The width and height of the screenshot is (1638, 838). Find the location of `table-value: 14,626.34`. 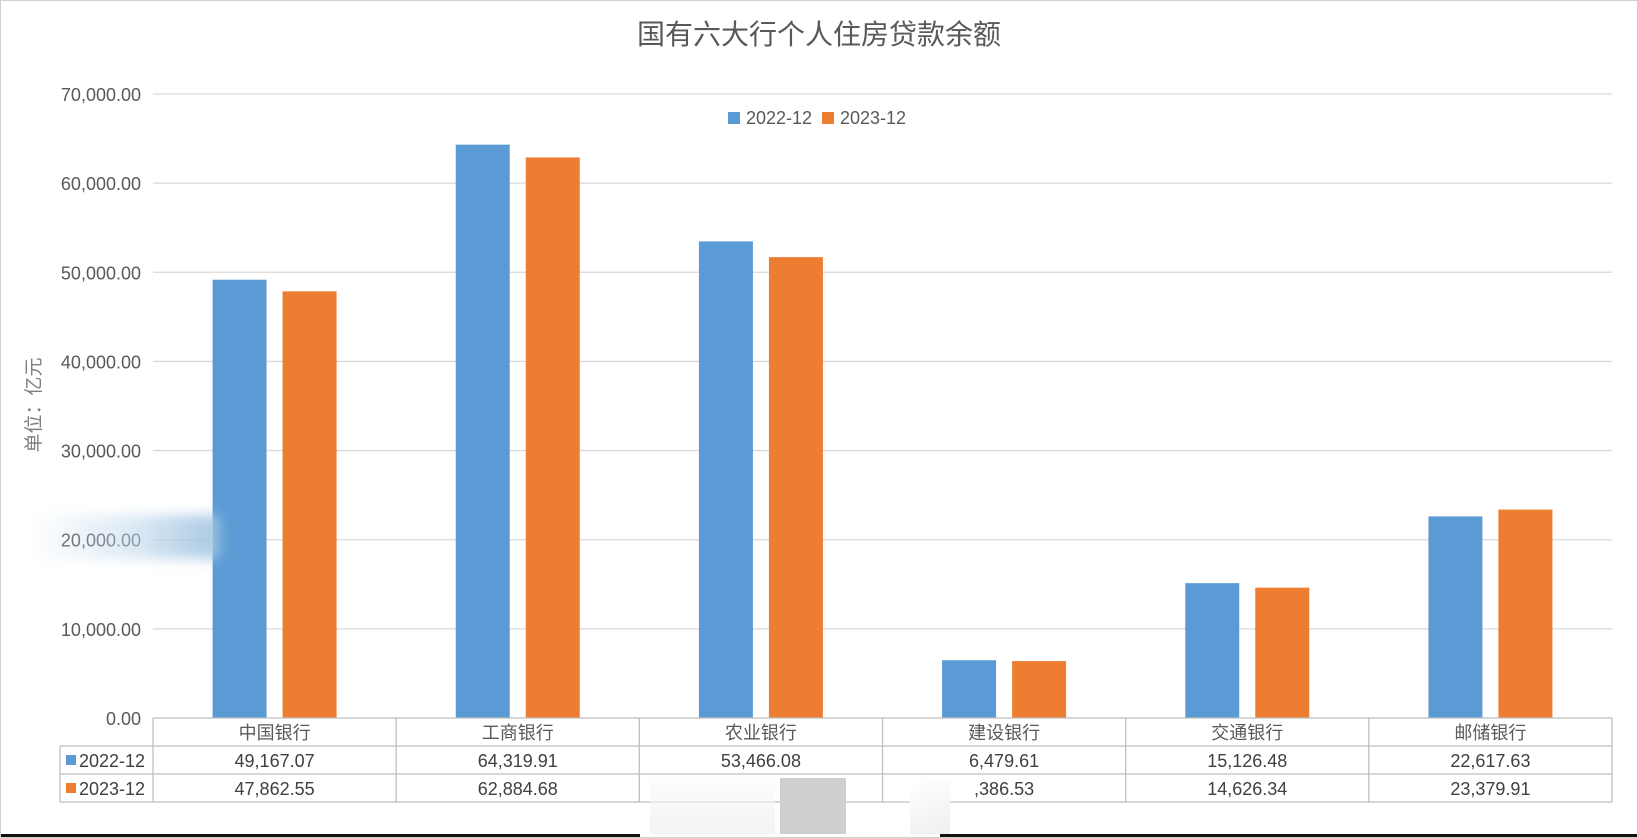

table-value: 14,626.34 is located at coordinates (1247, 789).